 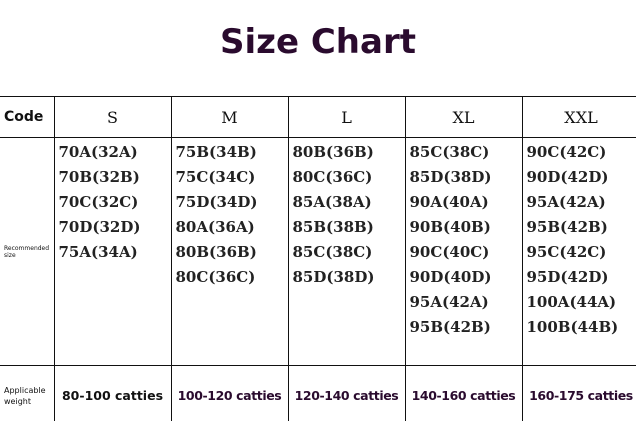 What do you see at coordinates (578, 117) in the screenshot?
I see `size-header-xxl: XXL` at bounding box center [578, 117].